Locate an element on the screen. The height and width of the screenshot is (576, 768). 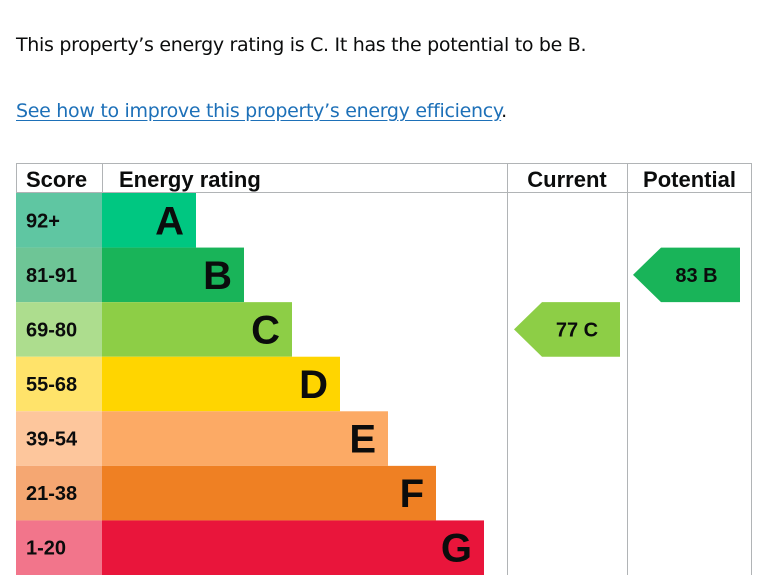
score-range-C: 69-80 is located at coordinates (51, 330).